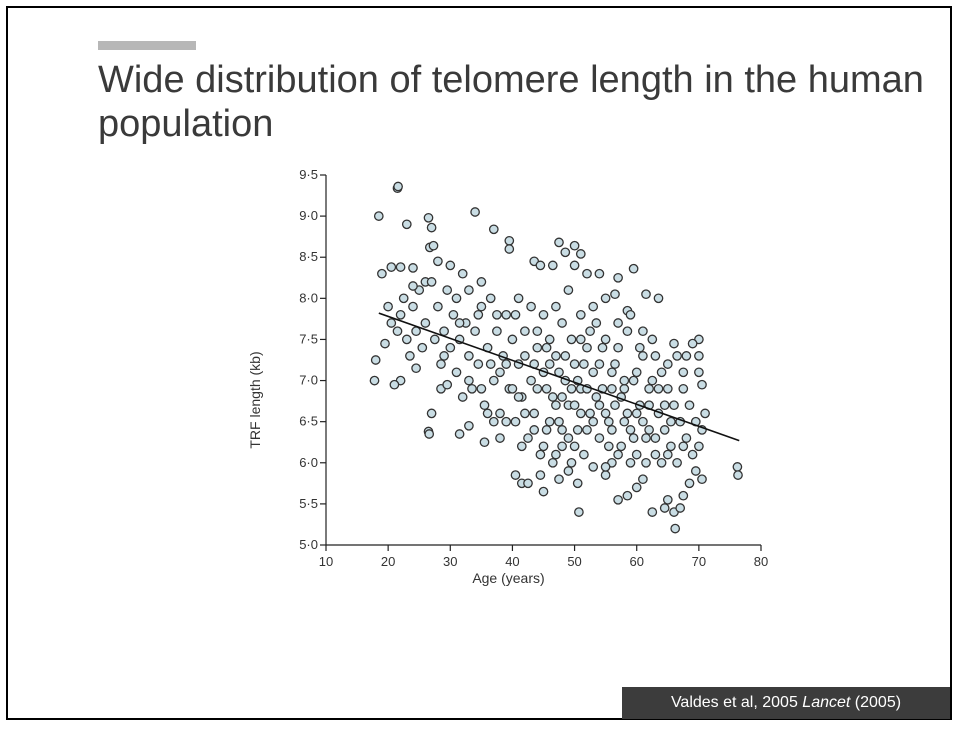 This screenshot has width=960, height=731. Describe the element at coordinates (761, 561) in the screenshot. I see `x-tick-label: 80` at that location.